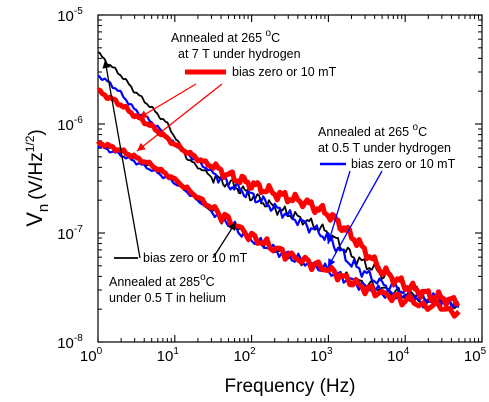 The height and width of the screenshot is (402, 489). What do you see at coordinates (372, 130) in the screenshot?
I see `annotation-blue-title: Annealed at 265 oC` at bounding box center [372, 130].